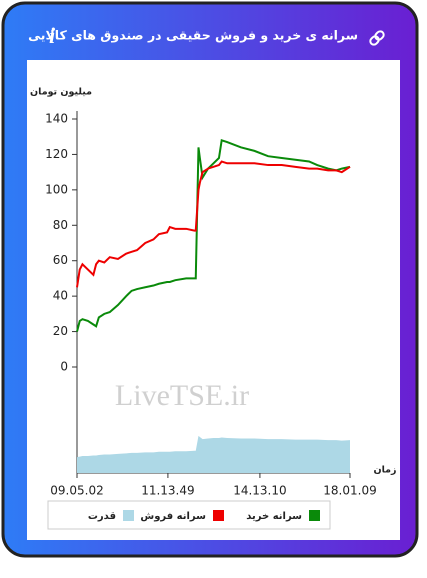 The height and width of the screenshot is (578, 427). What do you see at coordinates (274, 516) in the screenshot?
I see `legend-label: سرانه خرید` at bounding box center [274, 516].